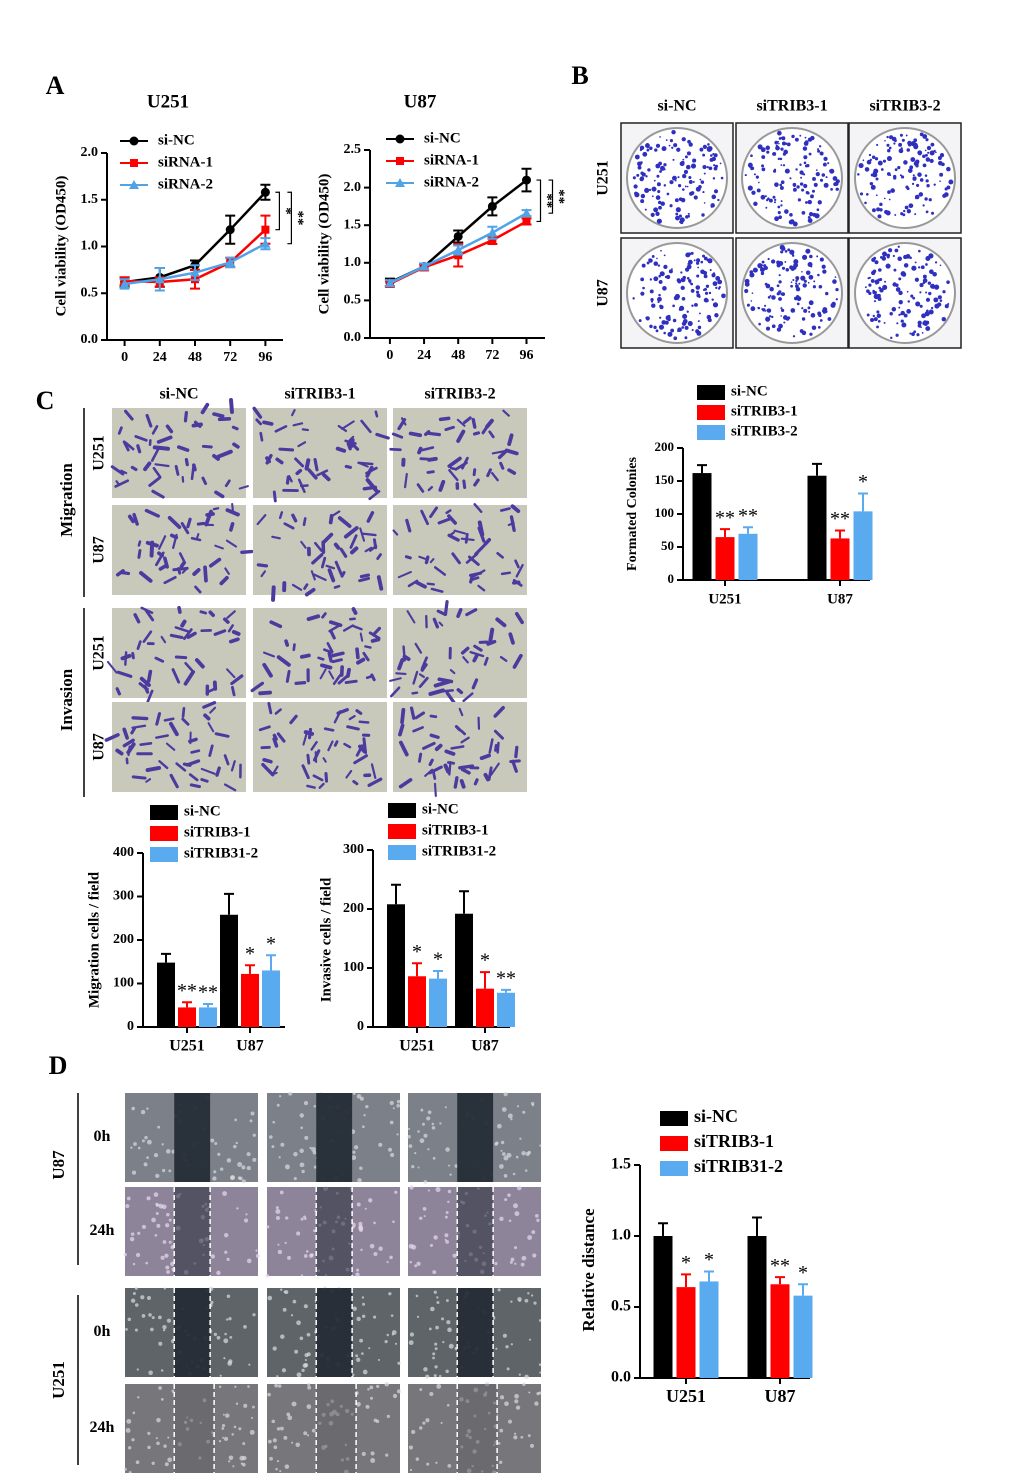 The image size is (1020, 1473). What do you see at coordinates (332, 1232) in the screenshot?
I see `wound-photo` at bounding box center [332, 1232].